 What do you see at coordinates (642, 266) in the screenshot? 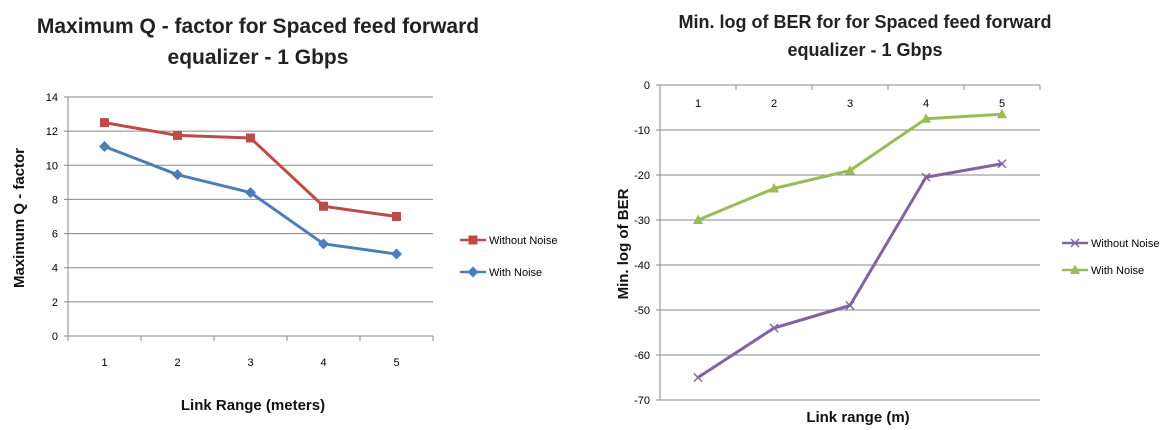
I see `y-tick-label: -40` at bounding box center [642, 266].